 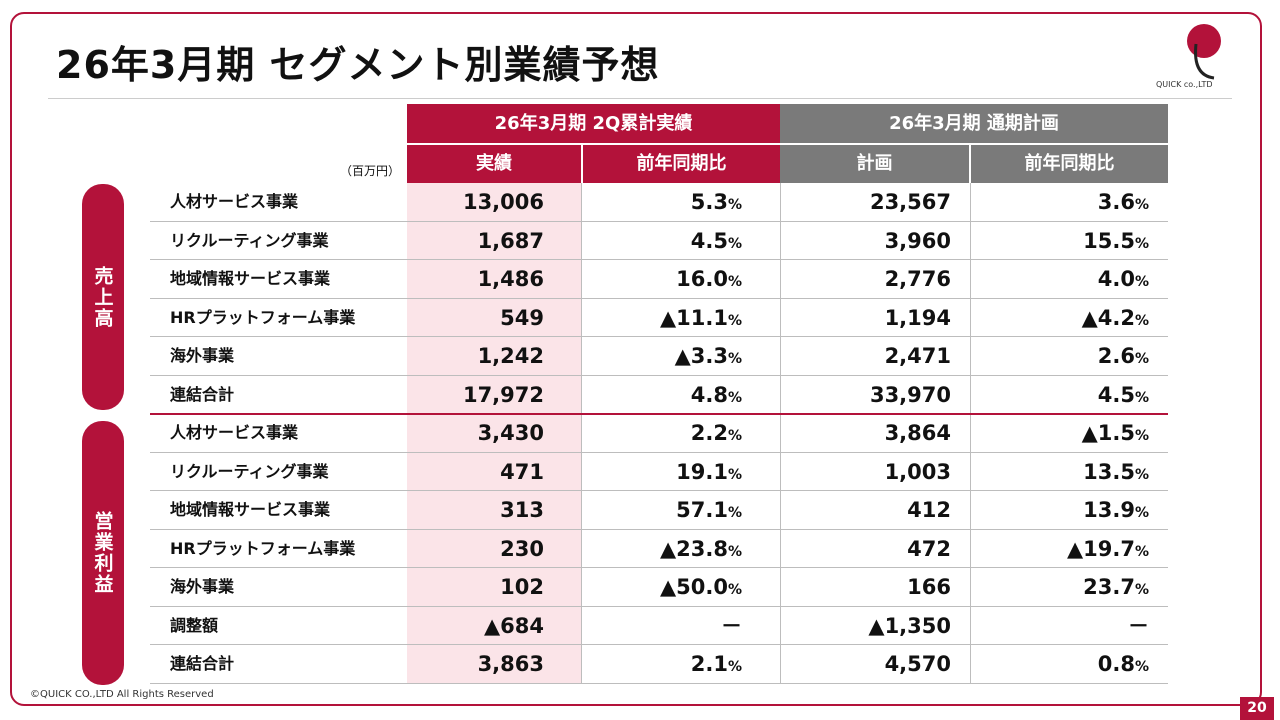 What do you see at coordinates (865, 664) in the screenshot?
I see `cell-plan: 4,570` at bounding box center [865, 664].